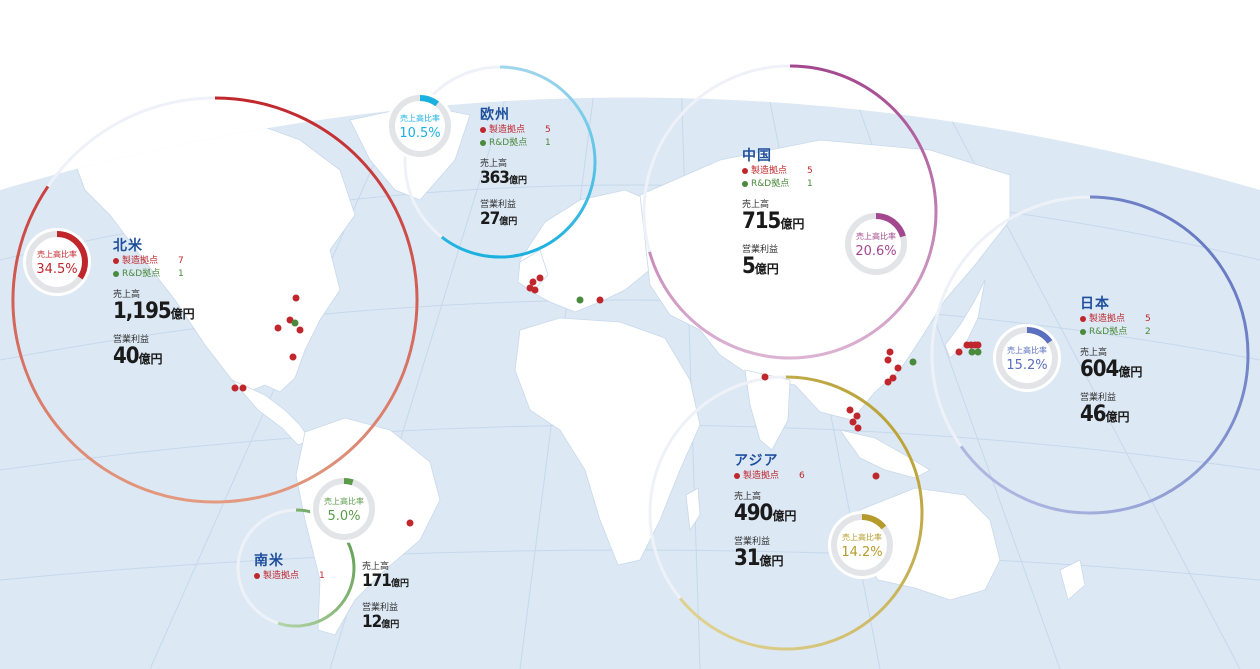 This screenshot has width=1260, height=669. I want to click on sales-ratio-value: 14.2%, so click(861, 552).